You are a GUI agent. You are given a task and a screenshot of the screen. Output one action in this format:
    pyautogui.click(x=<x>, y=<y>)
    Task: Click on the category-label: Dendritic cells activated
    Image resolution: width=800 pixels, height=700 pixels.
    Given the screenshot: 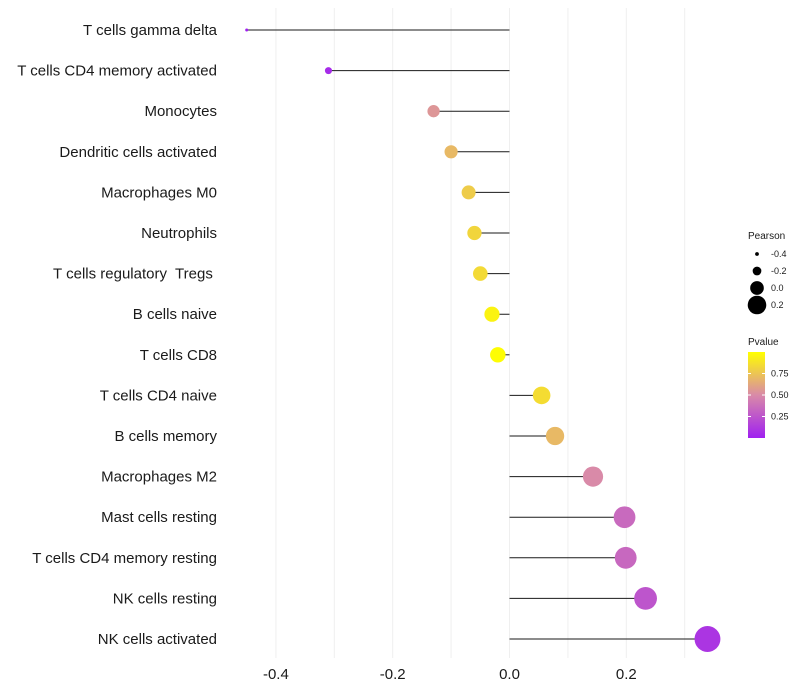 What is the action you would take?
    pyautogui.click(x=138, y=152)
    